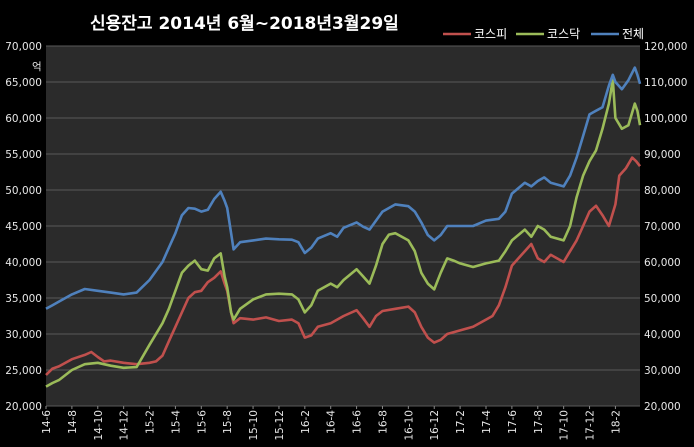 Image resolution: width=694 pixels, height=447 pixels. I want to click on left-tick-label: 30,000, so click(23, 335).